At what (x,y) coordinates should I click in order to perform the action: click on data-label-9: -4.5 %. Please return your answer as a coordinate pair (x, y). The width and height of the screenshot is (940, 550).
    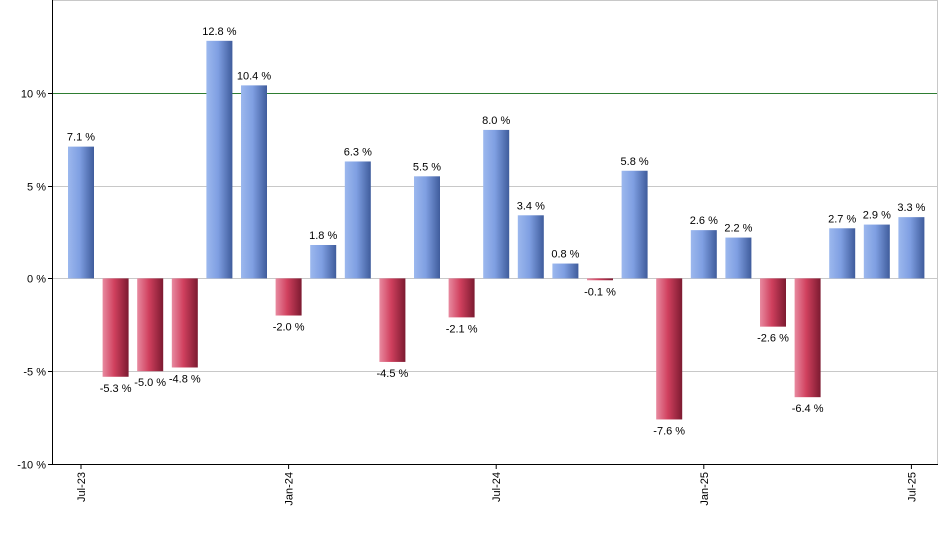
    Looking at the image, I should click on (393, 374).